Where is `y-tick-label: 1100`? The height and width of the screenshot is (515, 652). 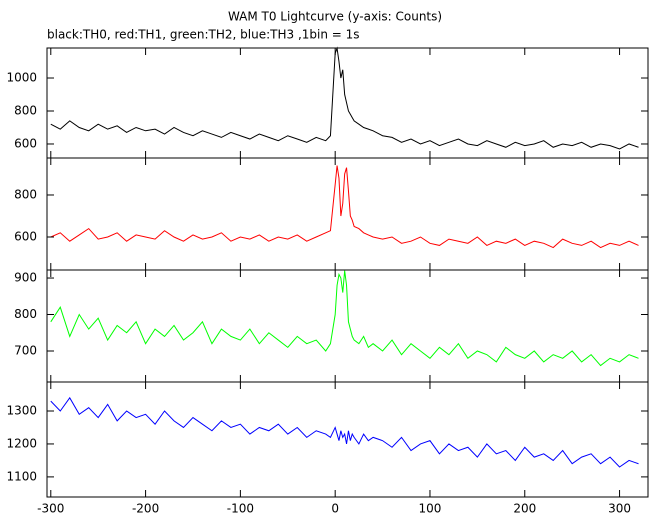
y-tick-label: 1100 is located at coordinates (21, 476).